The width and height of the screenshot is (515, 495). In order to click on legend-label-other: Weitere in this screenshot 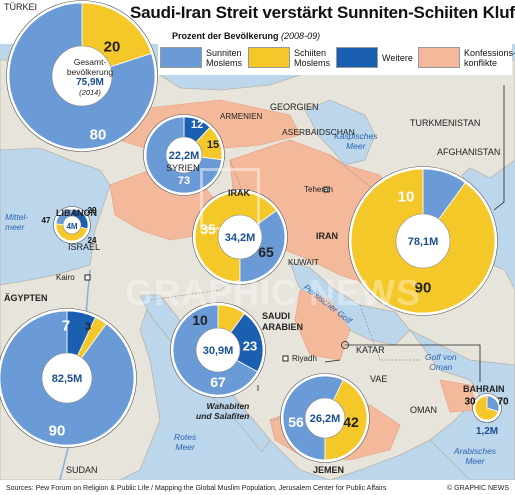, I will do `click(397, 57)`.